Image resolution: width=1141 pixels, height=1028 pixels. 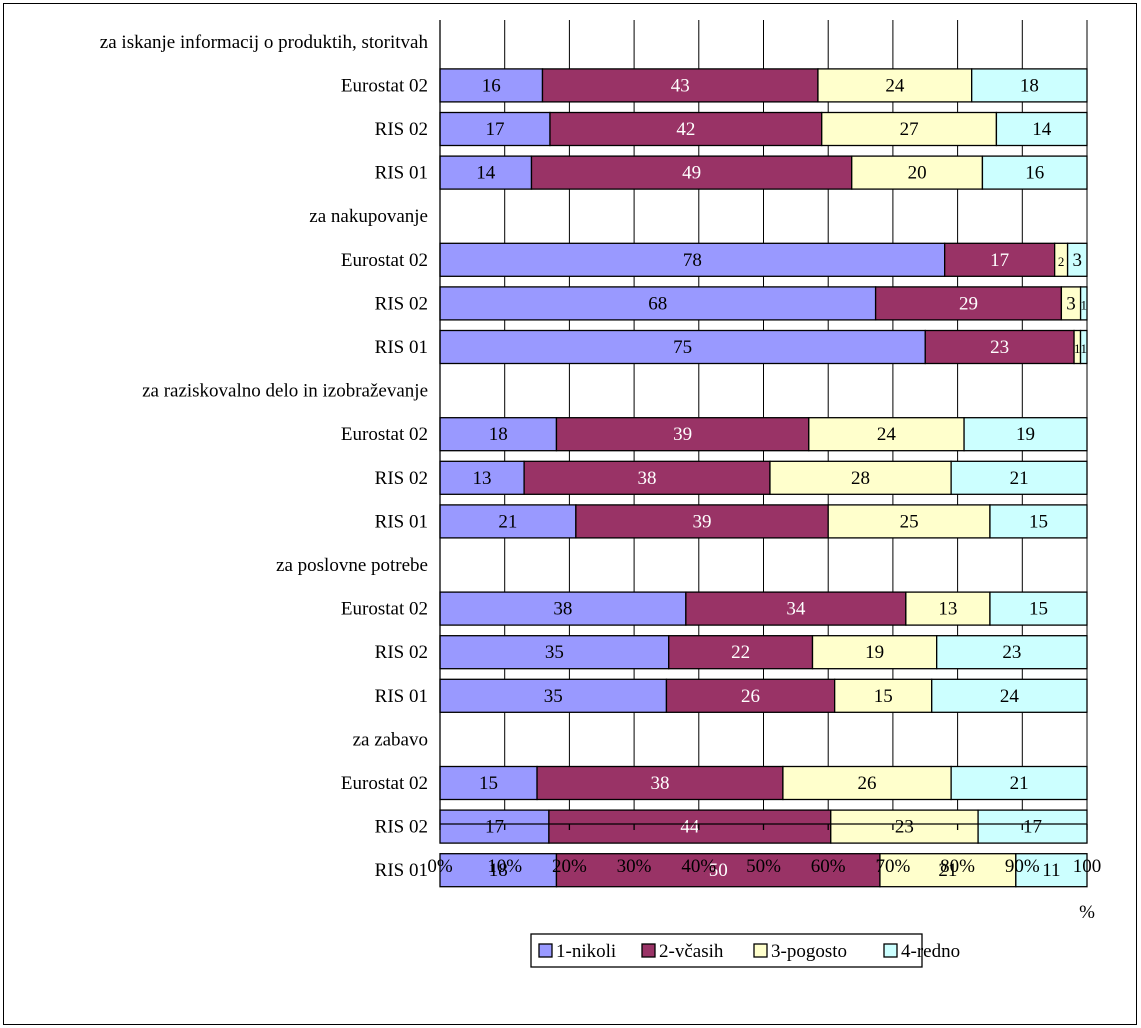 I want to click on data-label: 29, so click(x=968, y=303).